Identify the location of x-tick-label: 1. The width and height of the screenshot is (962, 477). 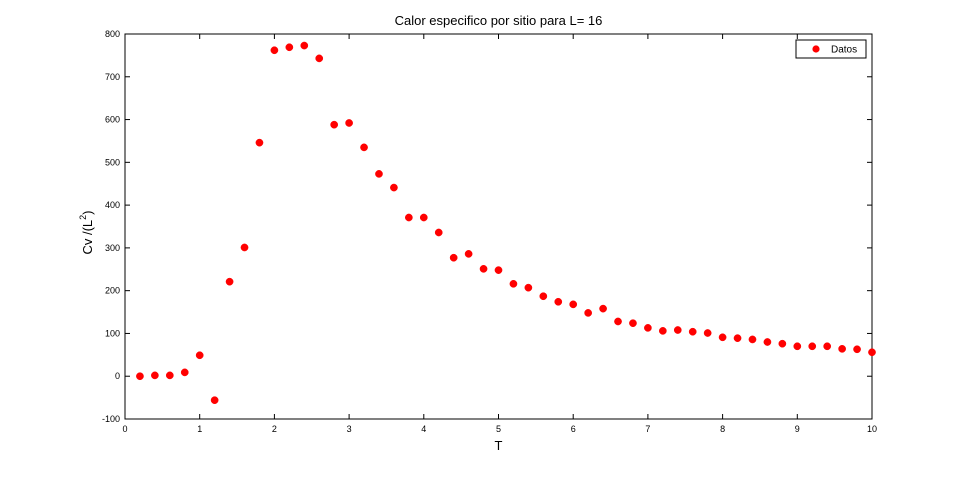
(199, 429).